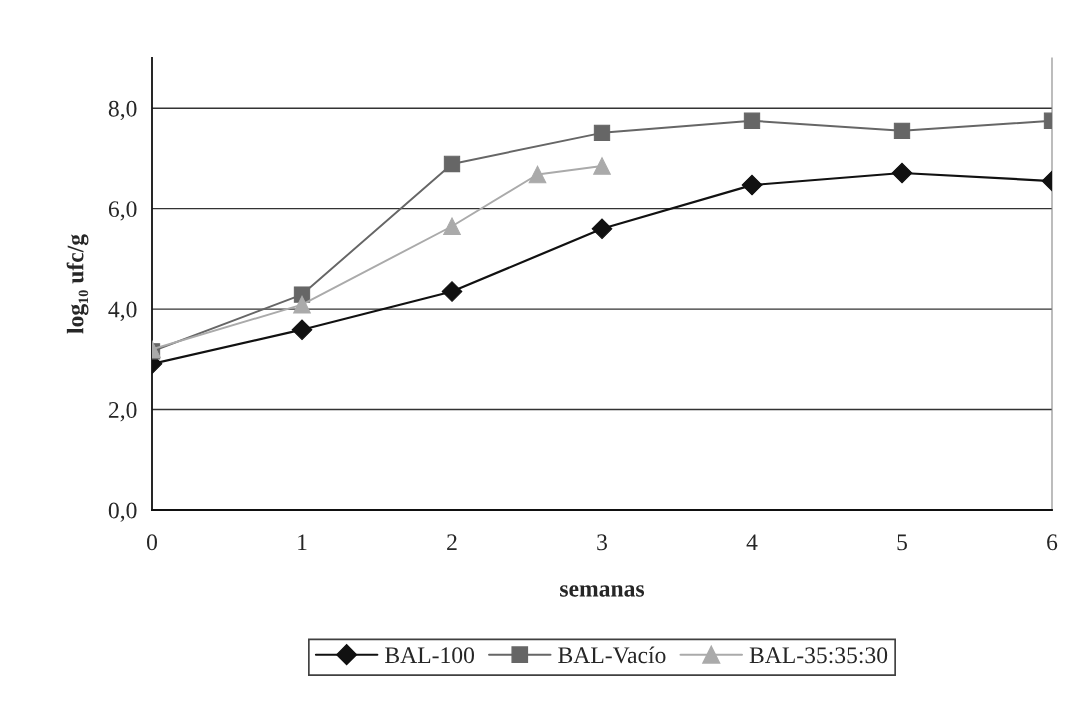 This screenshot has height=715, width=1071. What do you see at coordinates (612, 655) in the screenshot?
I see `legend-label: BAL-Vacío` at bounding box center [612, 655].